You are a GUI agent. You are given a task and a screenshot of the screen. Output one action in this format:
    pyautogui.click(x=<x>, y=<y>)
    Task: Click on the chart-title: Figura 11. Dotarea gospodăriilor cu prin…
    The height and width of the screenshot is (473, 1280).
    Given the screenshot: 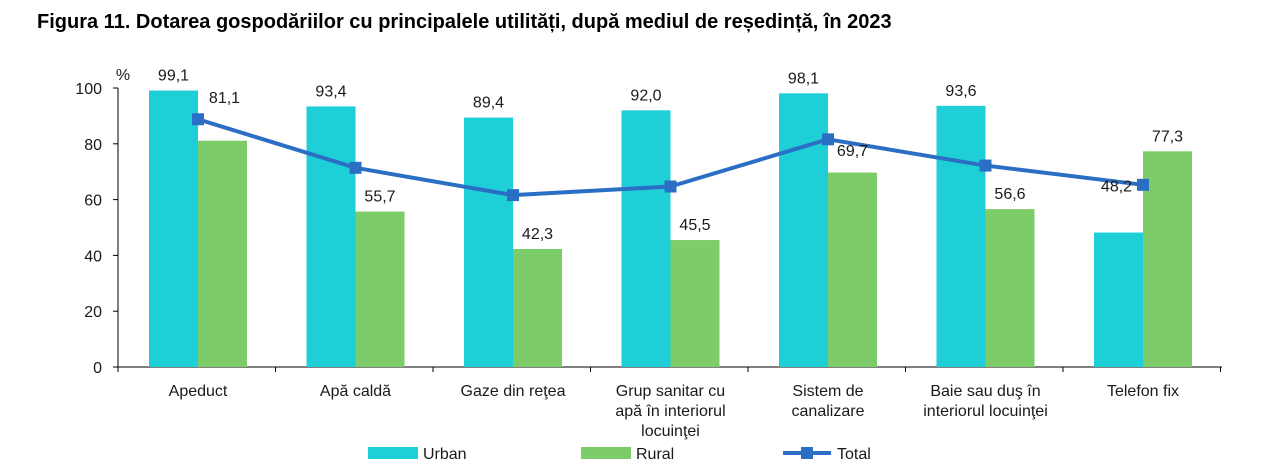 What is the action you would take?
    pyautogui.click(x=464, y=22)
    